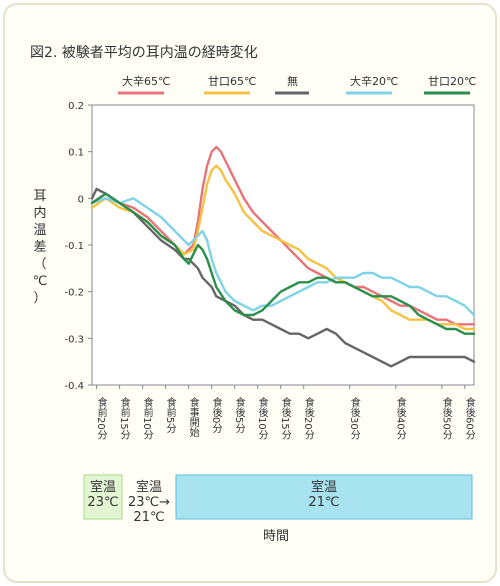 The image size is (500, 586). What do you see at coordinates (232, 81) in the screenshot?
I see `legend-label: 甘口65℃` at bounding box center [232, 81].